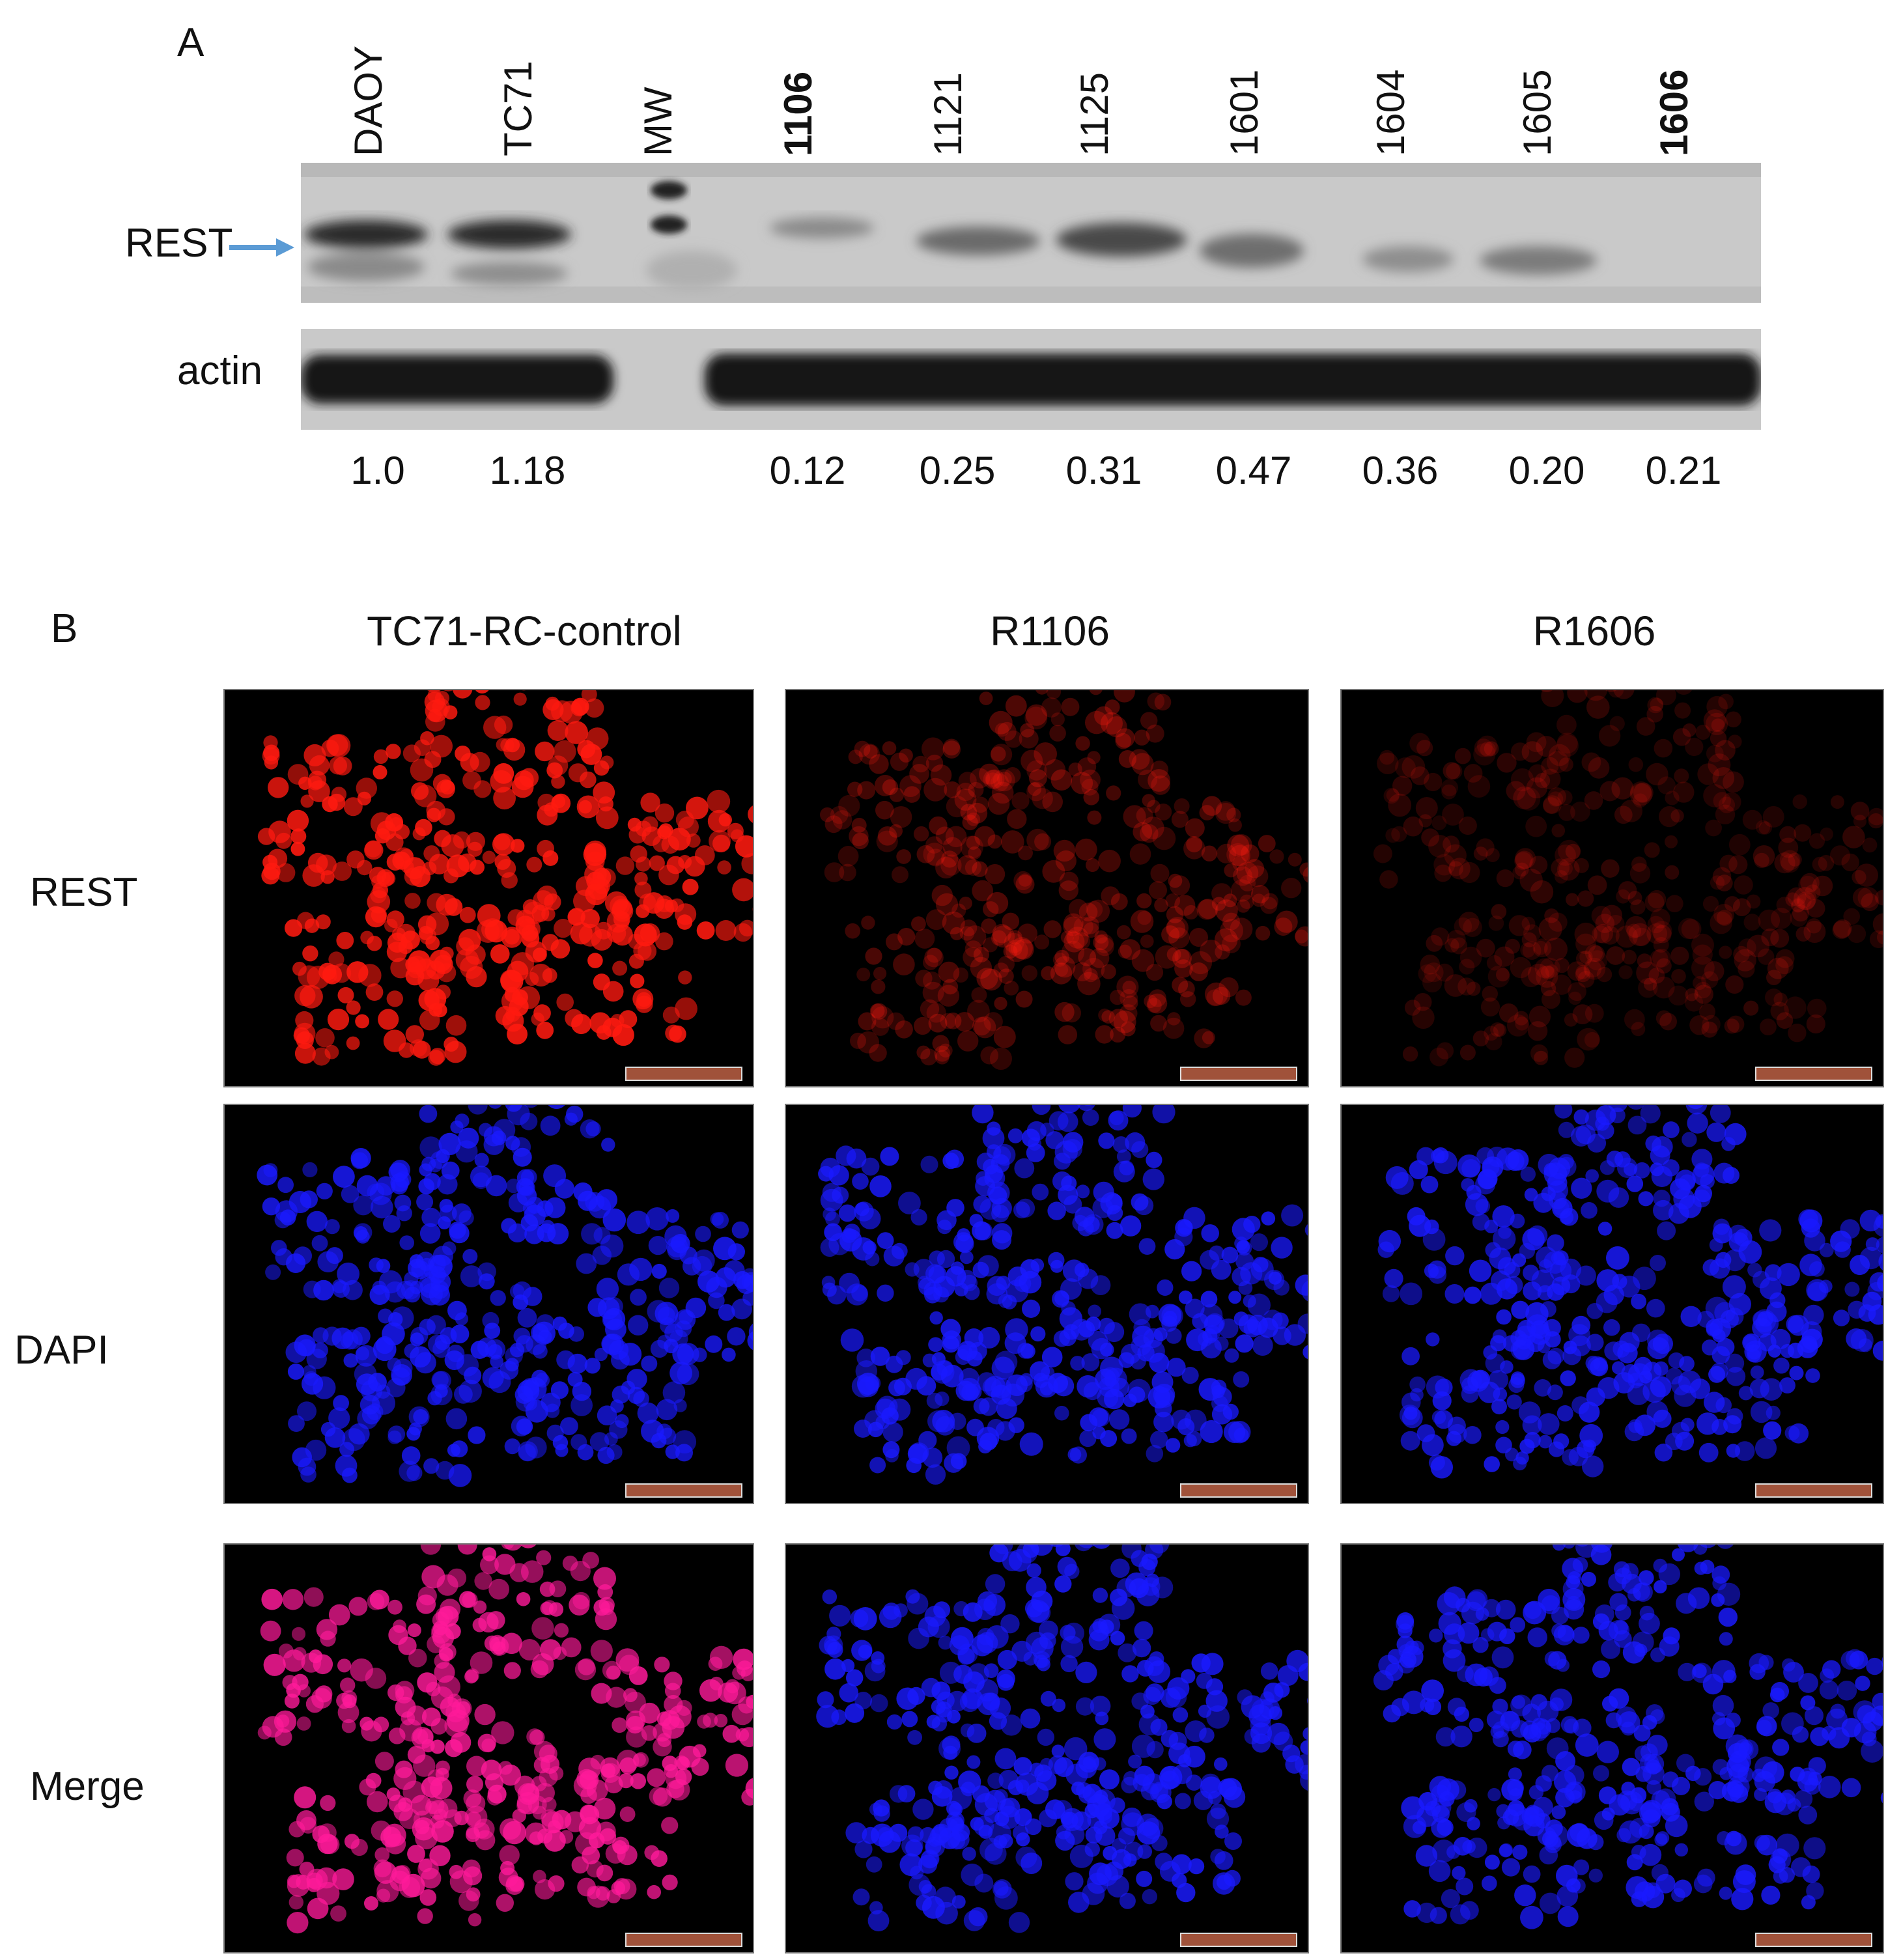 The height and width of the screenshot is (1960, 1901). What do you see at coordinates (377, 471) in the screenshot?
I see `lane-value: 1.0` at bounding box center [377, 471].